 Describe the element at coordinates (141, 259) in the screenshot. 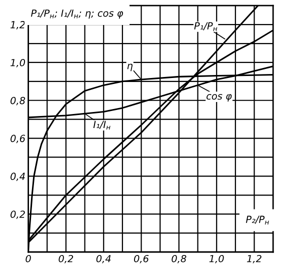

I see `x-tick-label: 0,6` at that location.